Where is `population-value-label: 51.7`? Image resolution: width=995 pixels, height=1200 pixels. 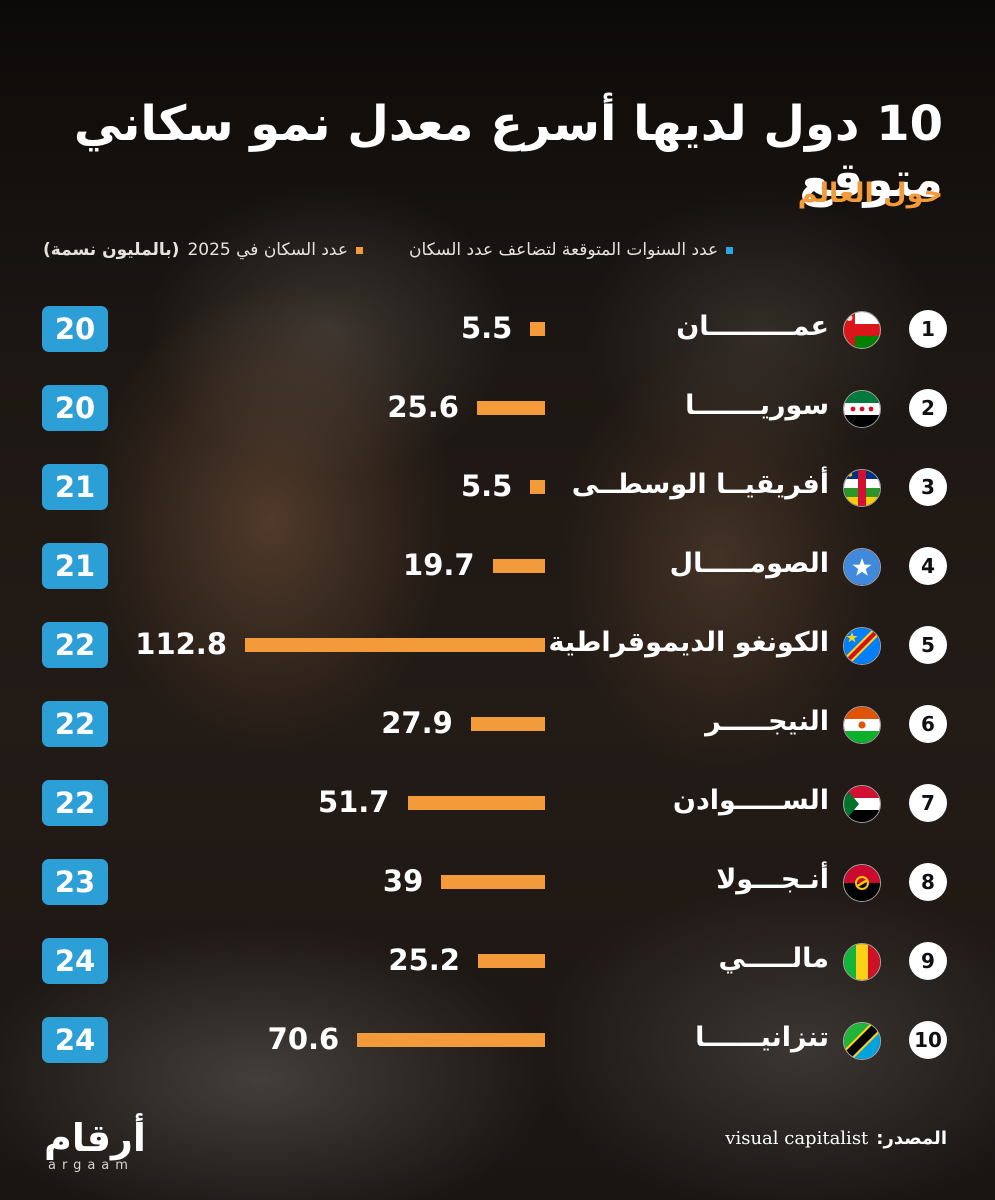
population-value-label: 51.7 is located at coordinates (353, 802).